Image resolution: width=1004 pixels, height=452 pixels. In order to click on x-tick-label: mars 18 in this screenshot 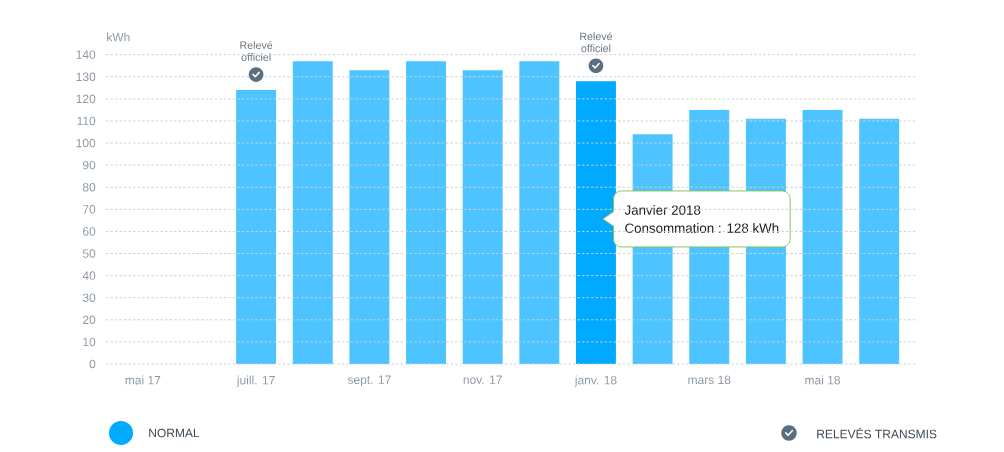, I will do `click(709, 380)`.